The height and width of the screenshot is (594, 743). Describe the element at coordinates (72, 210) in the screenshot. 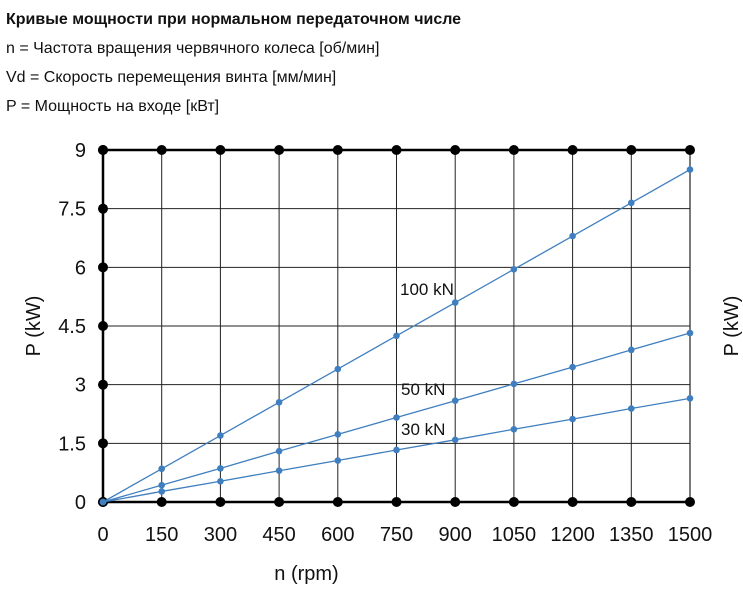

I see `y-tick-label: 7.5` at that location.